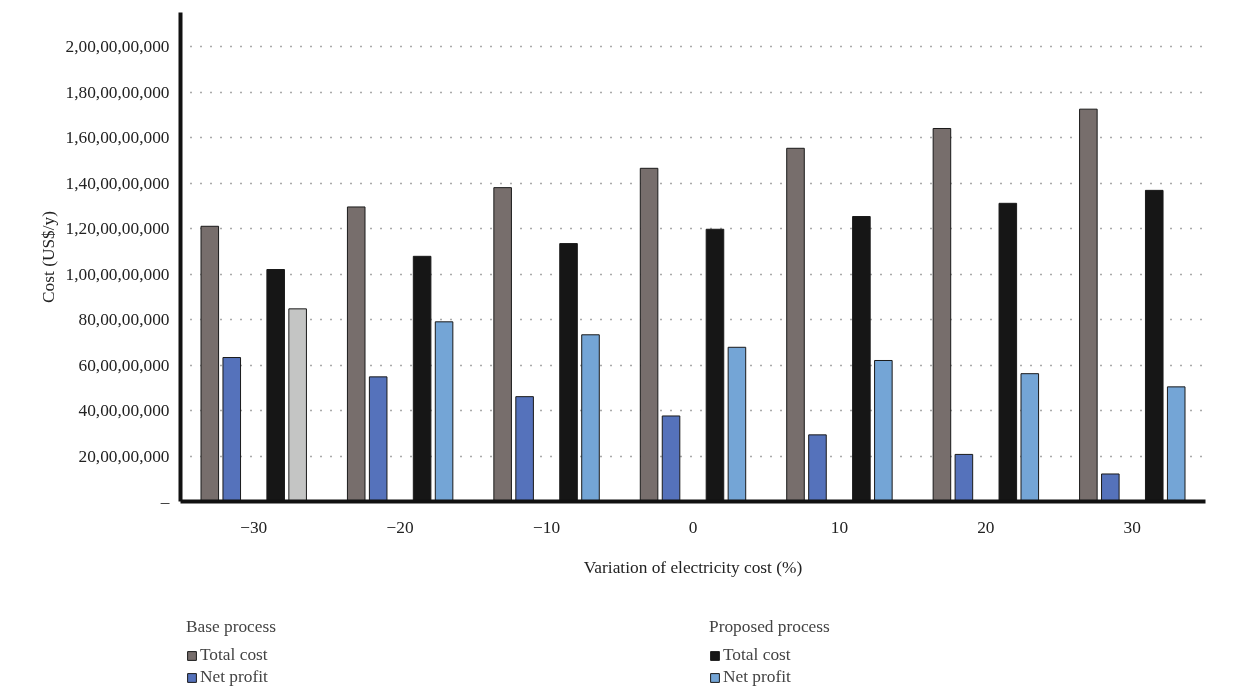 This screenshot has height=689, width=1239. Describe the element at coordinates (693, 567) in the screenshot. I see `x-axis-title: Variation of electricity cost (%)` at that location.